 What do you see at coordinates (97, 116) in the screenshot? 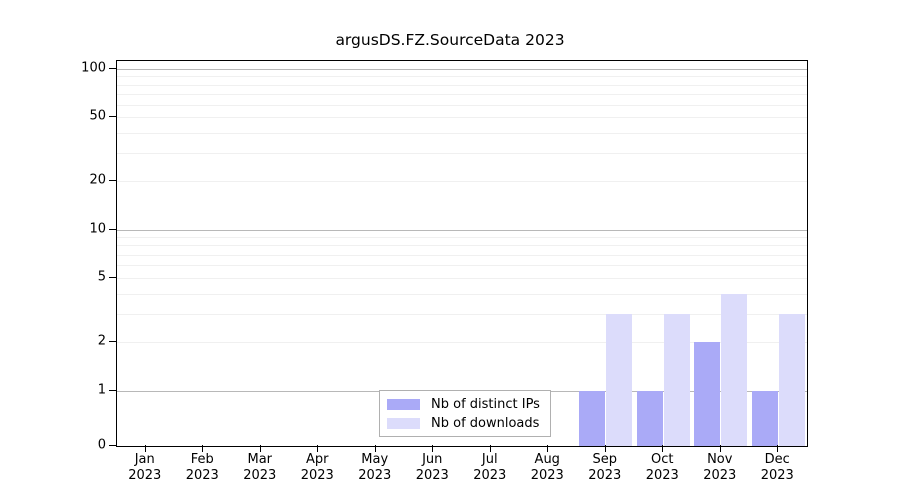
I see `y-tick-label: 50` at bounding box center [97, 116].